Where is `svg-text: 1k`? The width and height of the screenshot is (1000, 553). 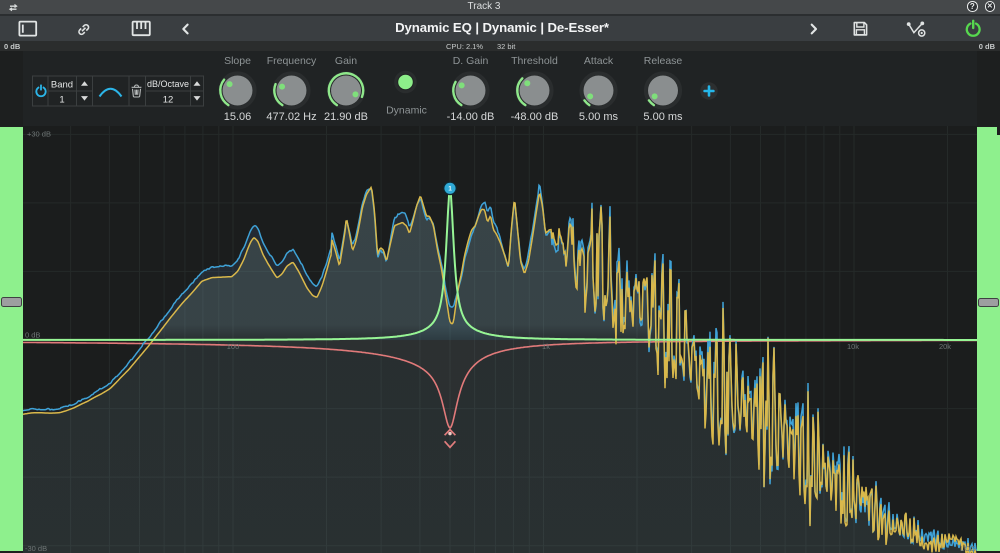
svg-text: 1k is located at coordinates (546, 346).